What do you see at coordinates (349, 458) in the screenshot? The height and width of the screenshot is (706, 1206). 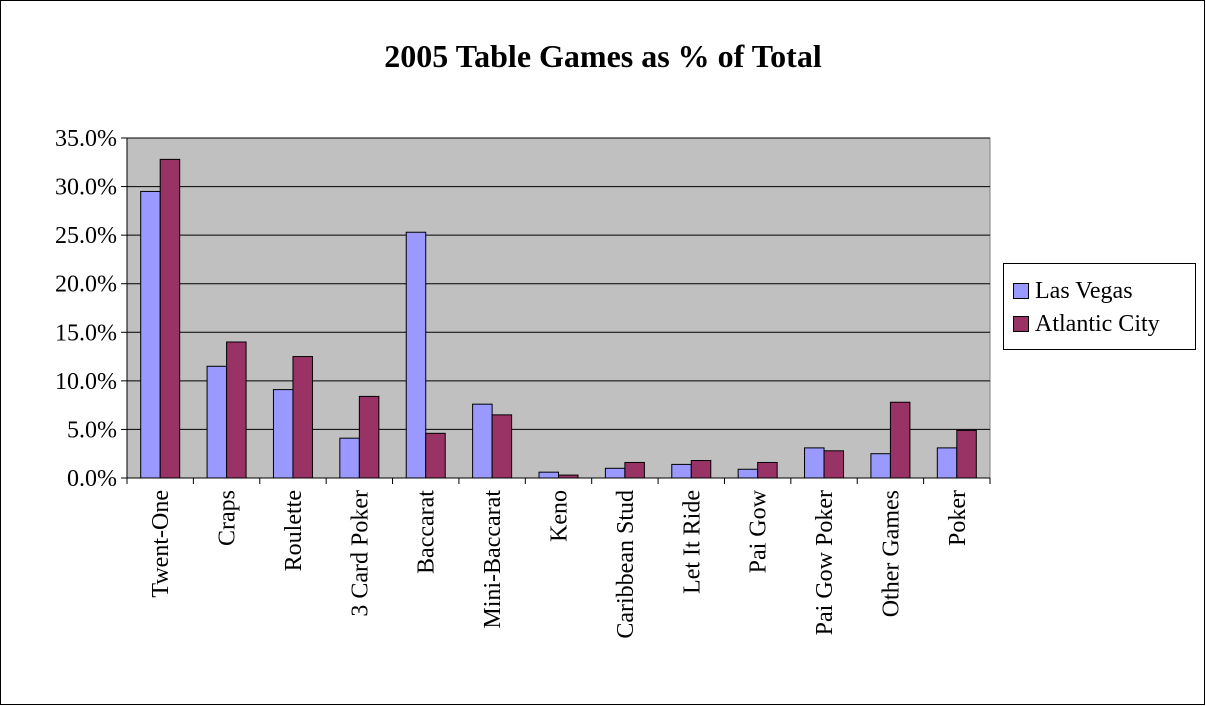 I see `bar-las-vegas-3-card-poker` at bounding box center [349, 458].